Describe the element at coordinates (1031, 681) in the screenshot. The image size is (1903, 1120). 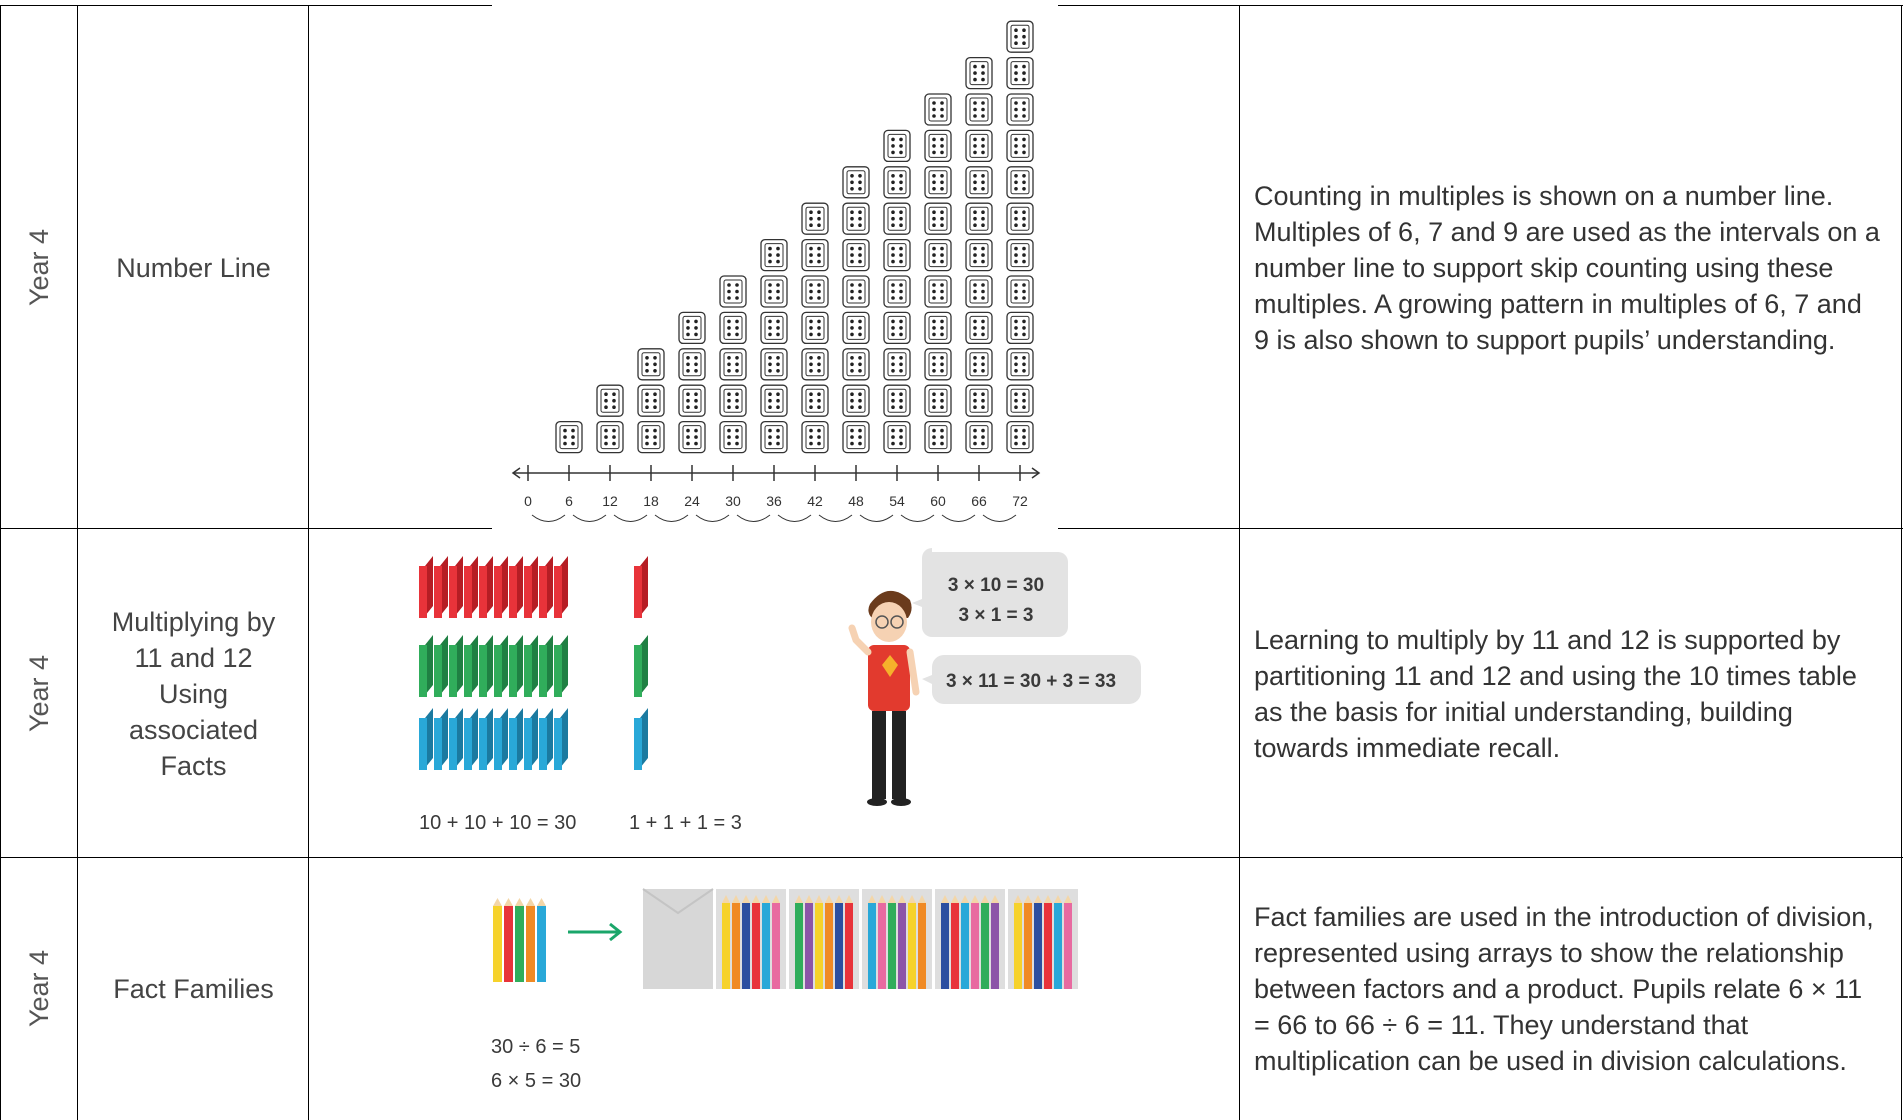
I see `equation: 3 × 11 = 30 + 3 = 33` at that location.